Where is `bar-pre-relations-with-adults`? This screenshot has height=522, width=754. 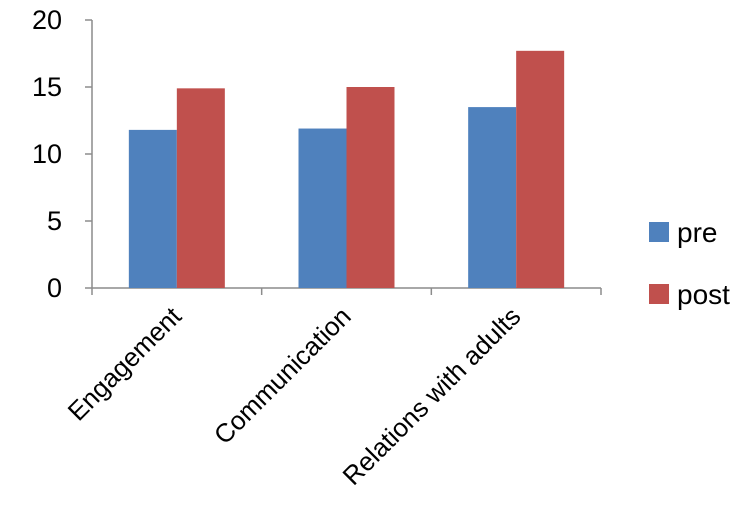
bar-pre-relations-with-adults is located at coordinates (492, 197).